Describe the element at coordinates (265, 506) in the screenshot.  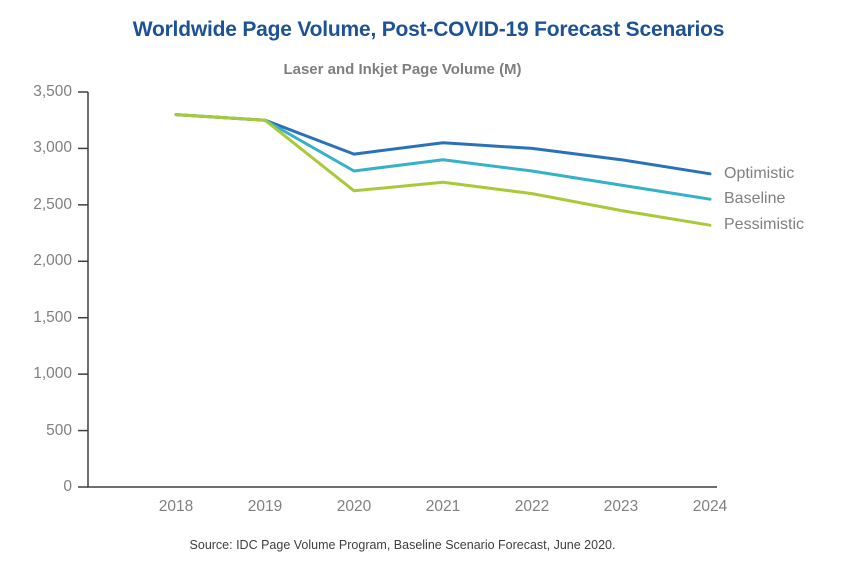
I see `x-tick-label: 2019` at that location.